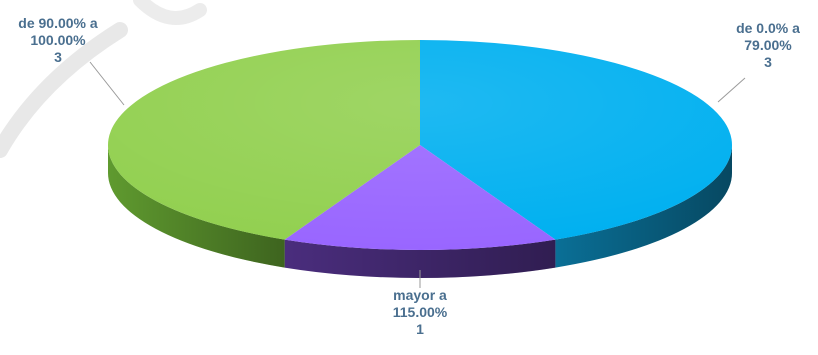 The width and height of the screenshot is (818, 355). What do you see at coordinates (420, 295) in the screenshot?
I see `label-category: mayor a` at bounding box center [420, 295].